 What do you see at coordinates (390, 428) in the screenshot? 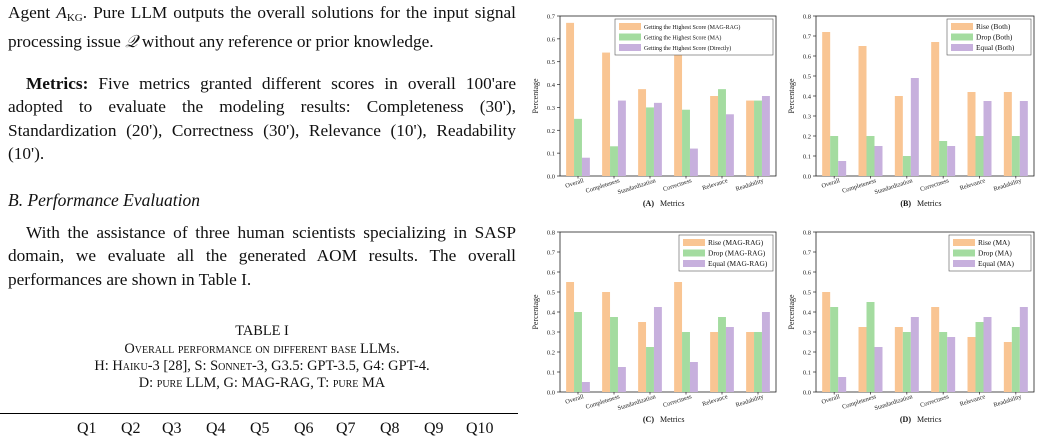
I see `table-column-q8: Q8` at bounding box center [390, 428].